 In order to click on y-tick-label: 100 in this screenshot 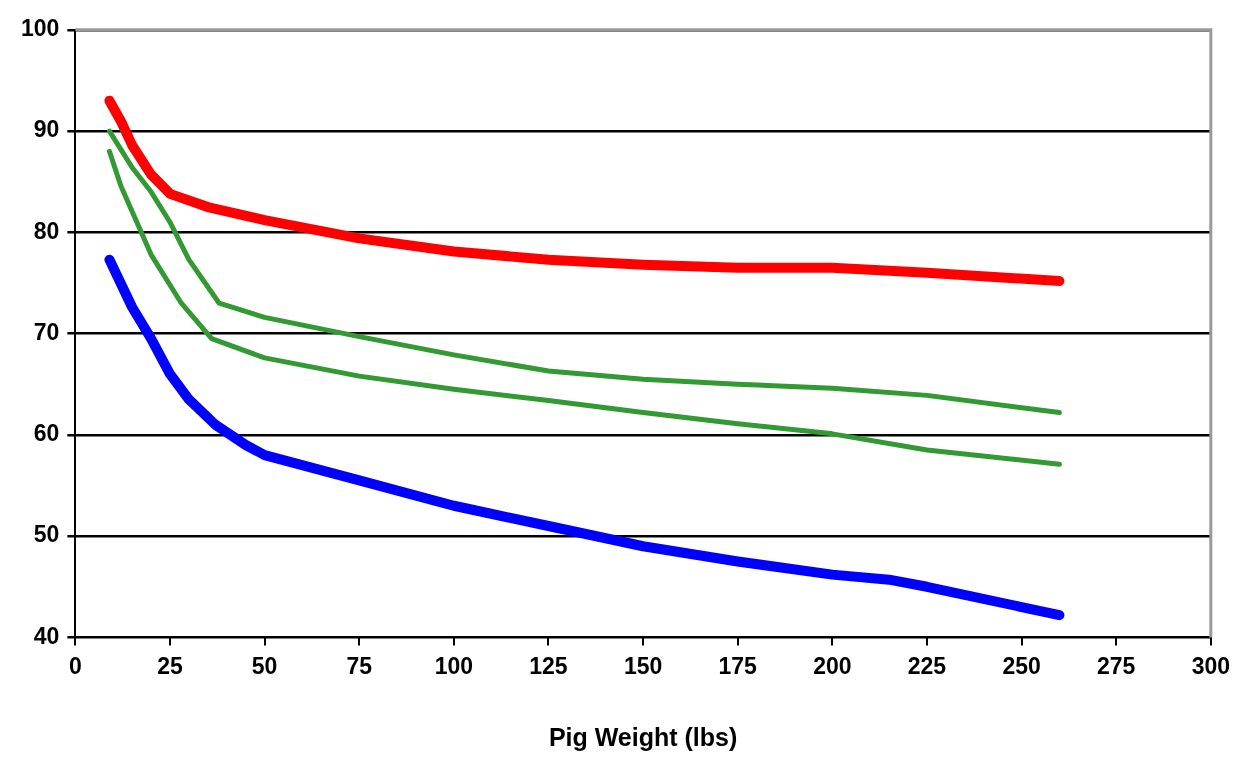, I will do `click(40, 28)`.